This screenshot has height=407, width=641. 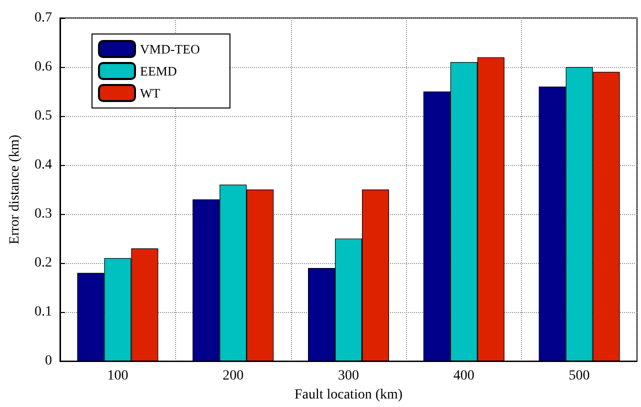 What do you see at coordinates (43, 165) in the screenshot?
I see `y-tick-label: 0.4` at bounding box center [43, 165].